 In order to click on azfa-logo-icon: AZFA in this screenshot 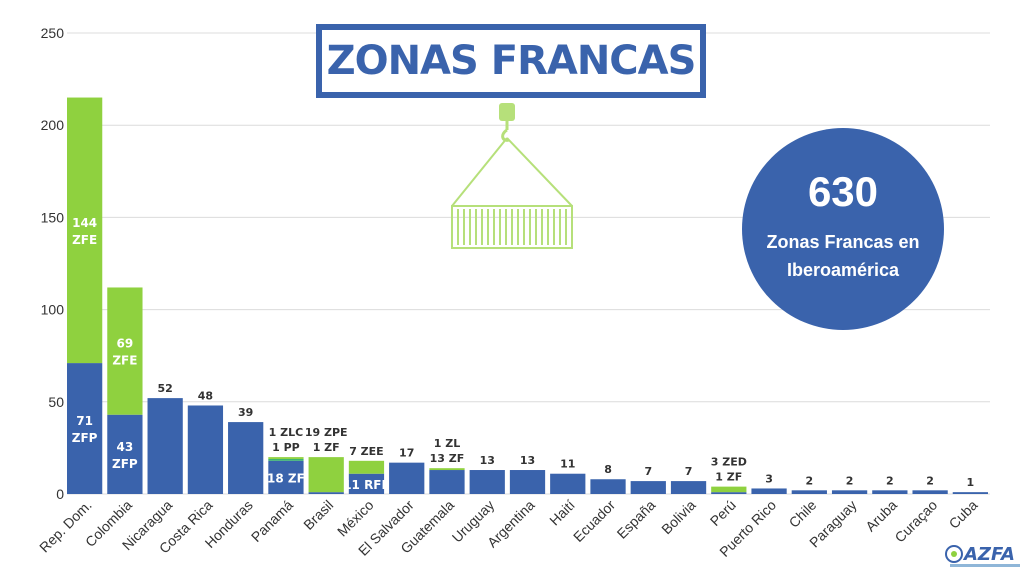, I will do `click(982, 557)`.